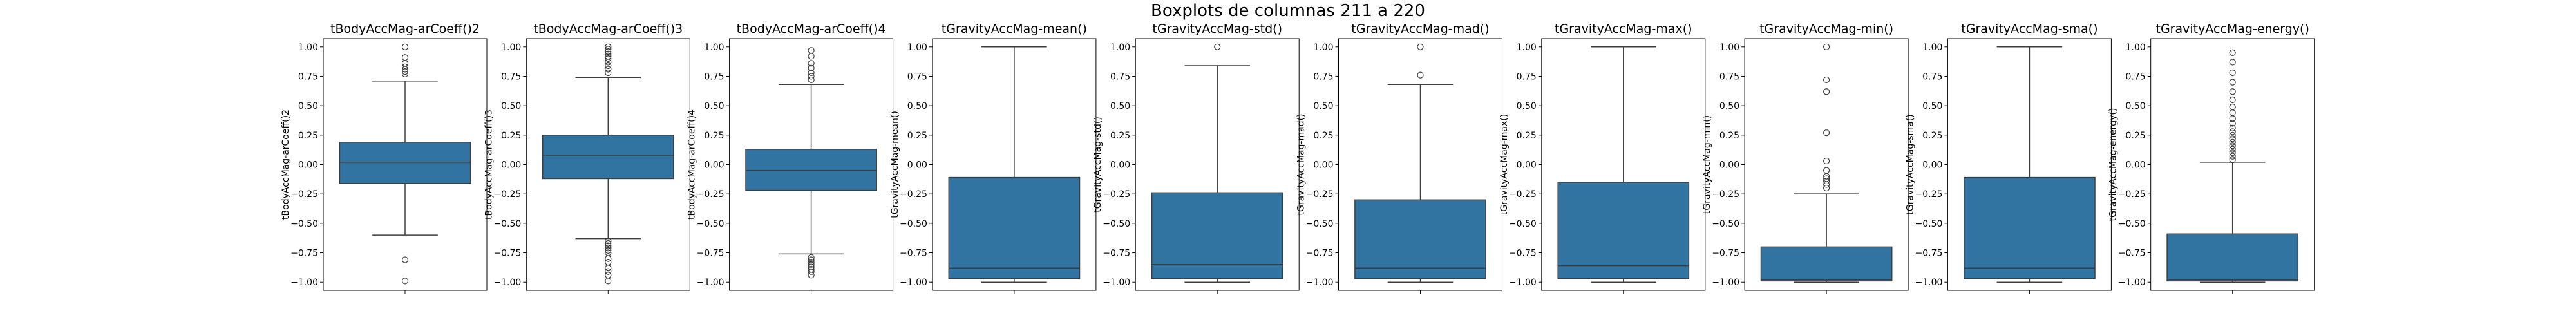  Describe the element at coordinates (2233, 29) in the screenshot. I see `panel-title: tGravityAccMag-energy()` at that location.